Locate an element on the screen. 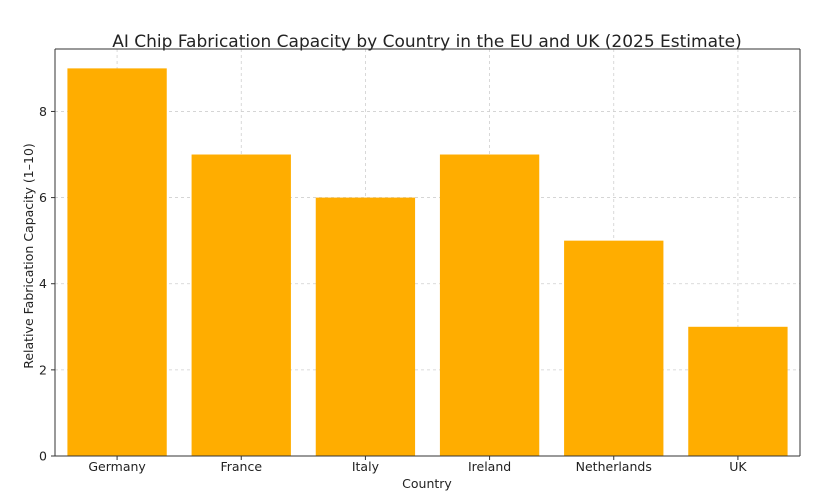 The width and height of the screenshot is (836, 499). x-tick-label: Germany is located at coordinates (117, 466).